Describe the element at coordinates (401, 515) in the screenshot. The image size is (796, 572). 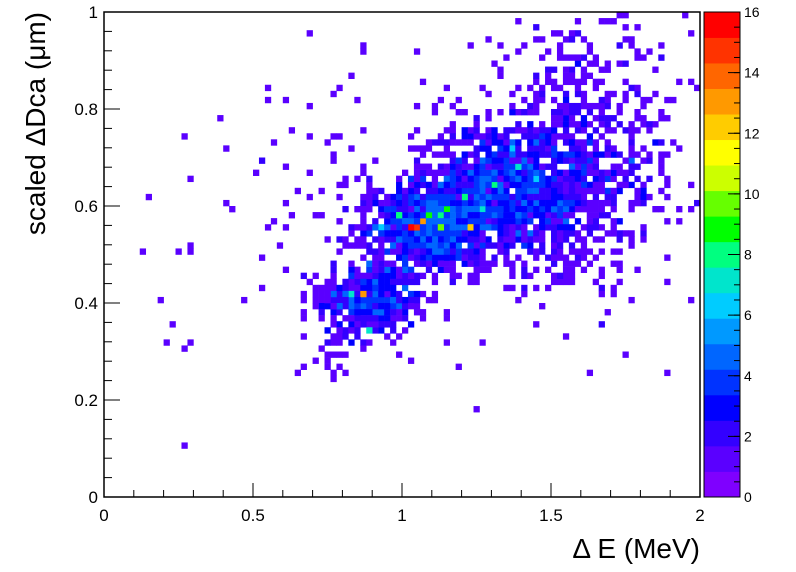
I see `x-tick-label: 1` at that location.